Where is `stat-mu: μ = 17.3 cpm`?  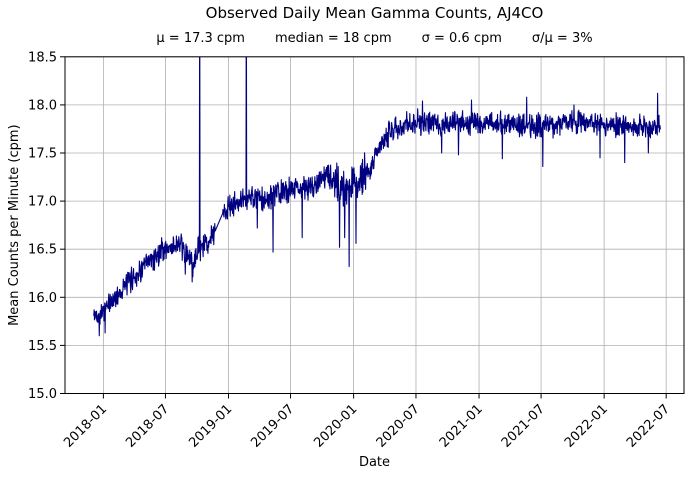 stat-mu: μ = 17.3 cpm is located at coordinates (200, 38).